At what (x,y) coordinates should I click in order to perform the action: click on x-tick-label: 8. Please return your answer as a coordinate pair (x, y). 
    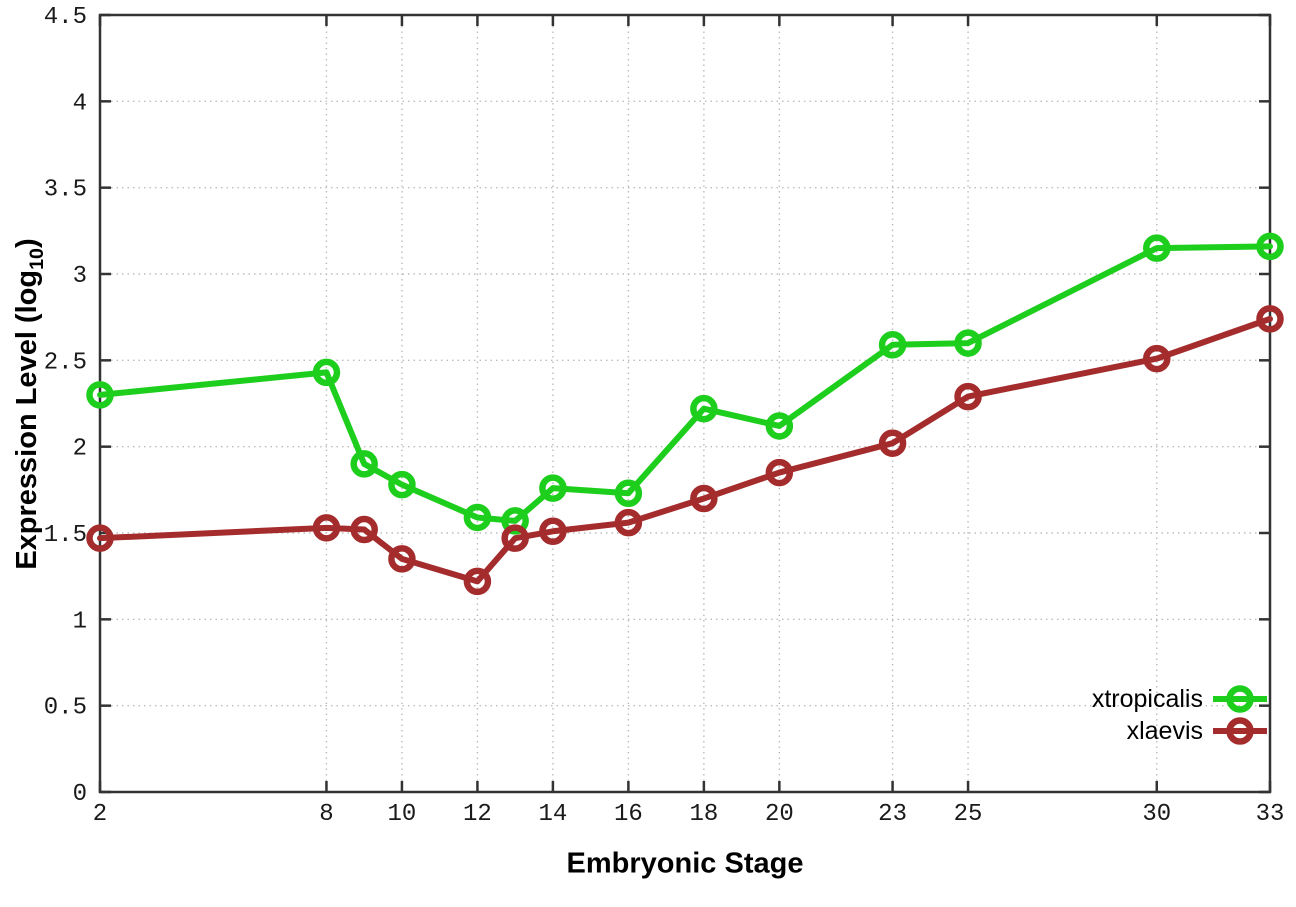
    Looking at the image, I should click on (326, 814).